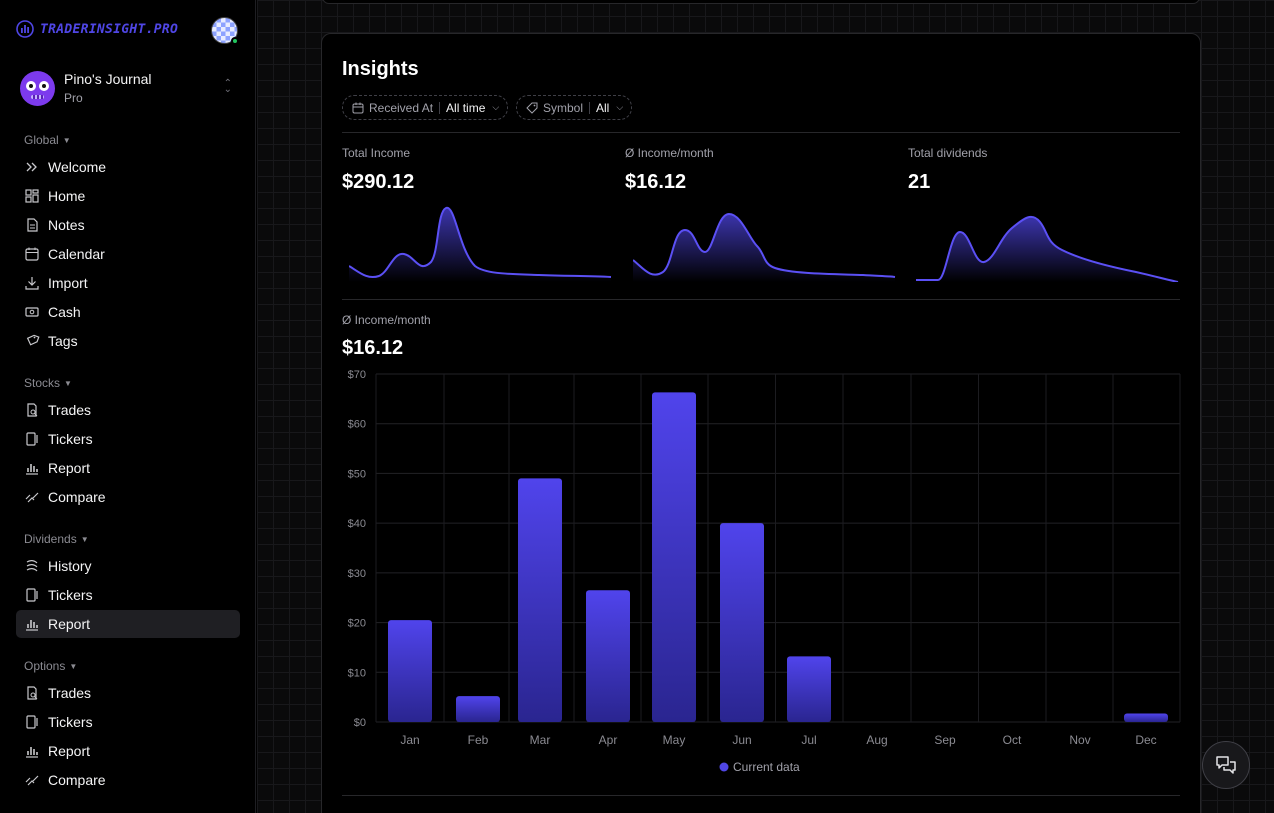  Describe the element at coordinates (128, 497) in the screenshot. I see `sidebar-item-stocks-compare: Compare` at that location.